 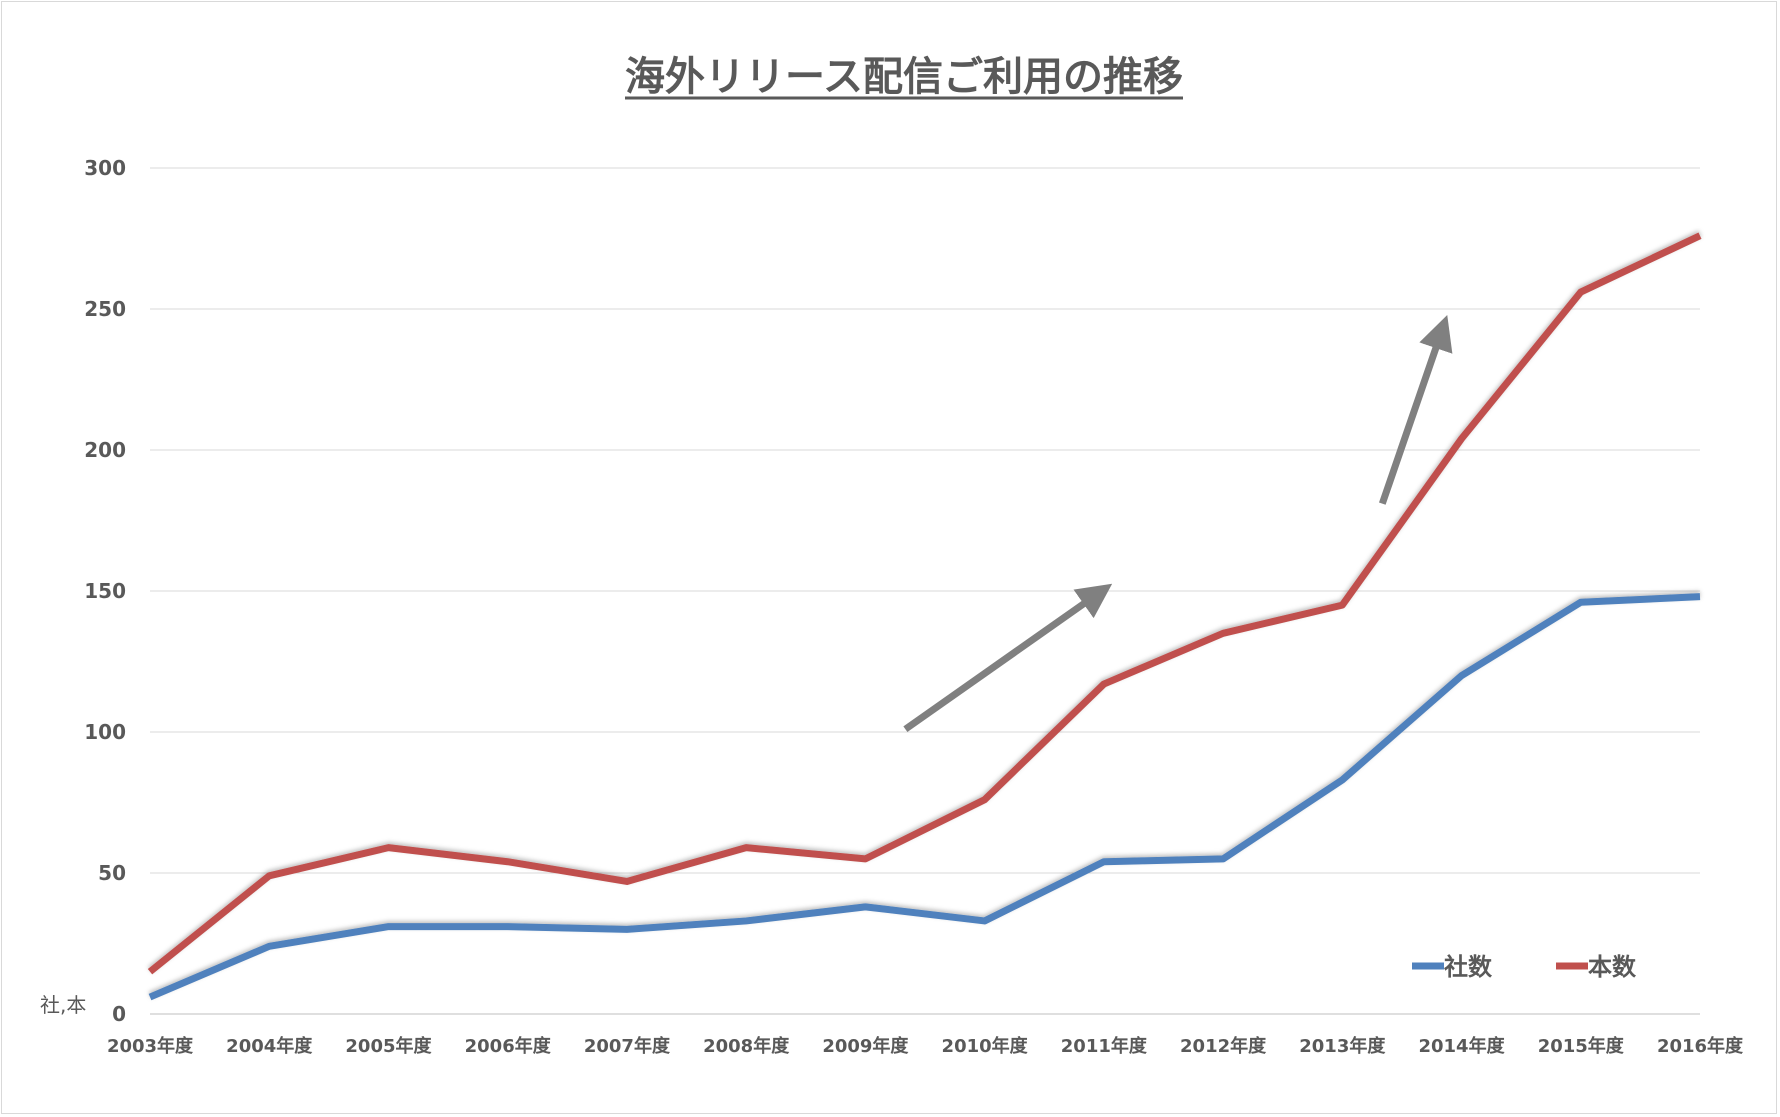 What do you see at coordinates (1178, 524) in the screenshot?
I see `trend-arrows` at bounding box center [1178, 524].